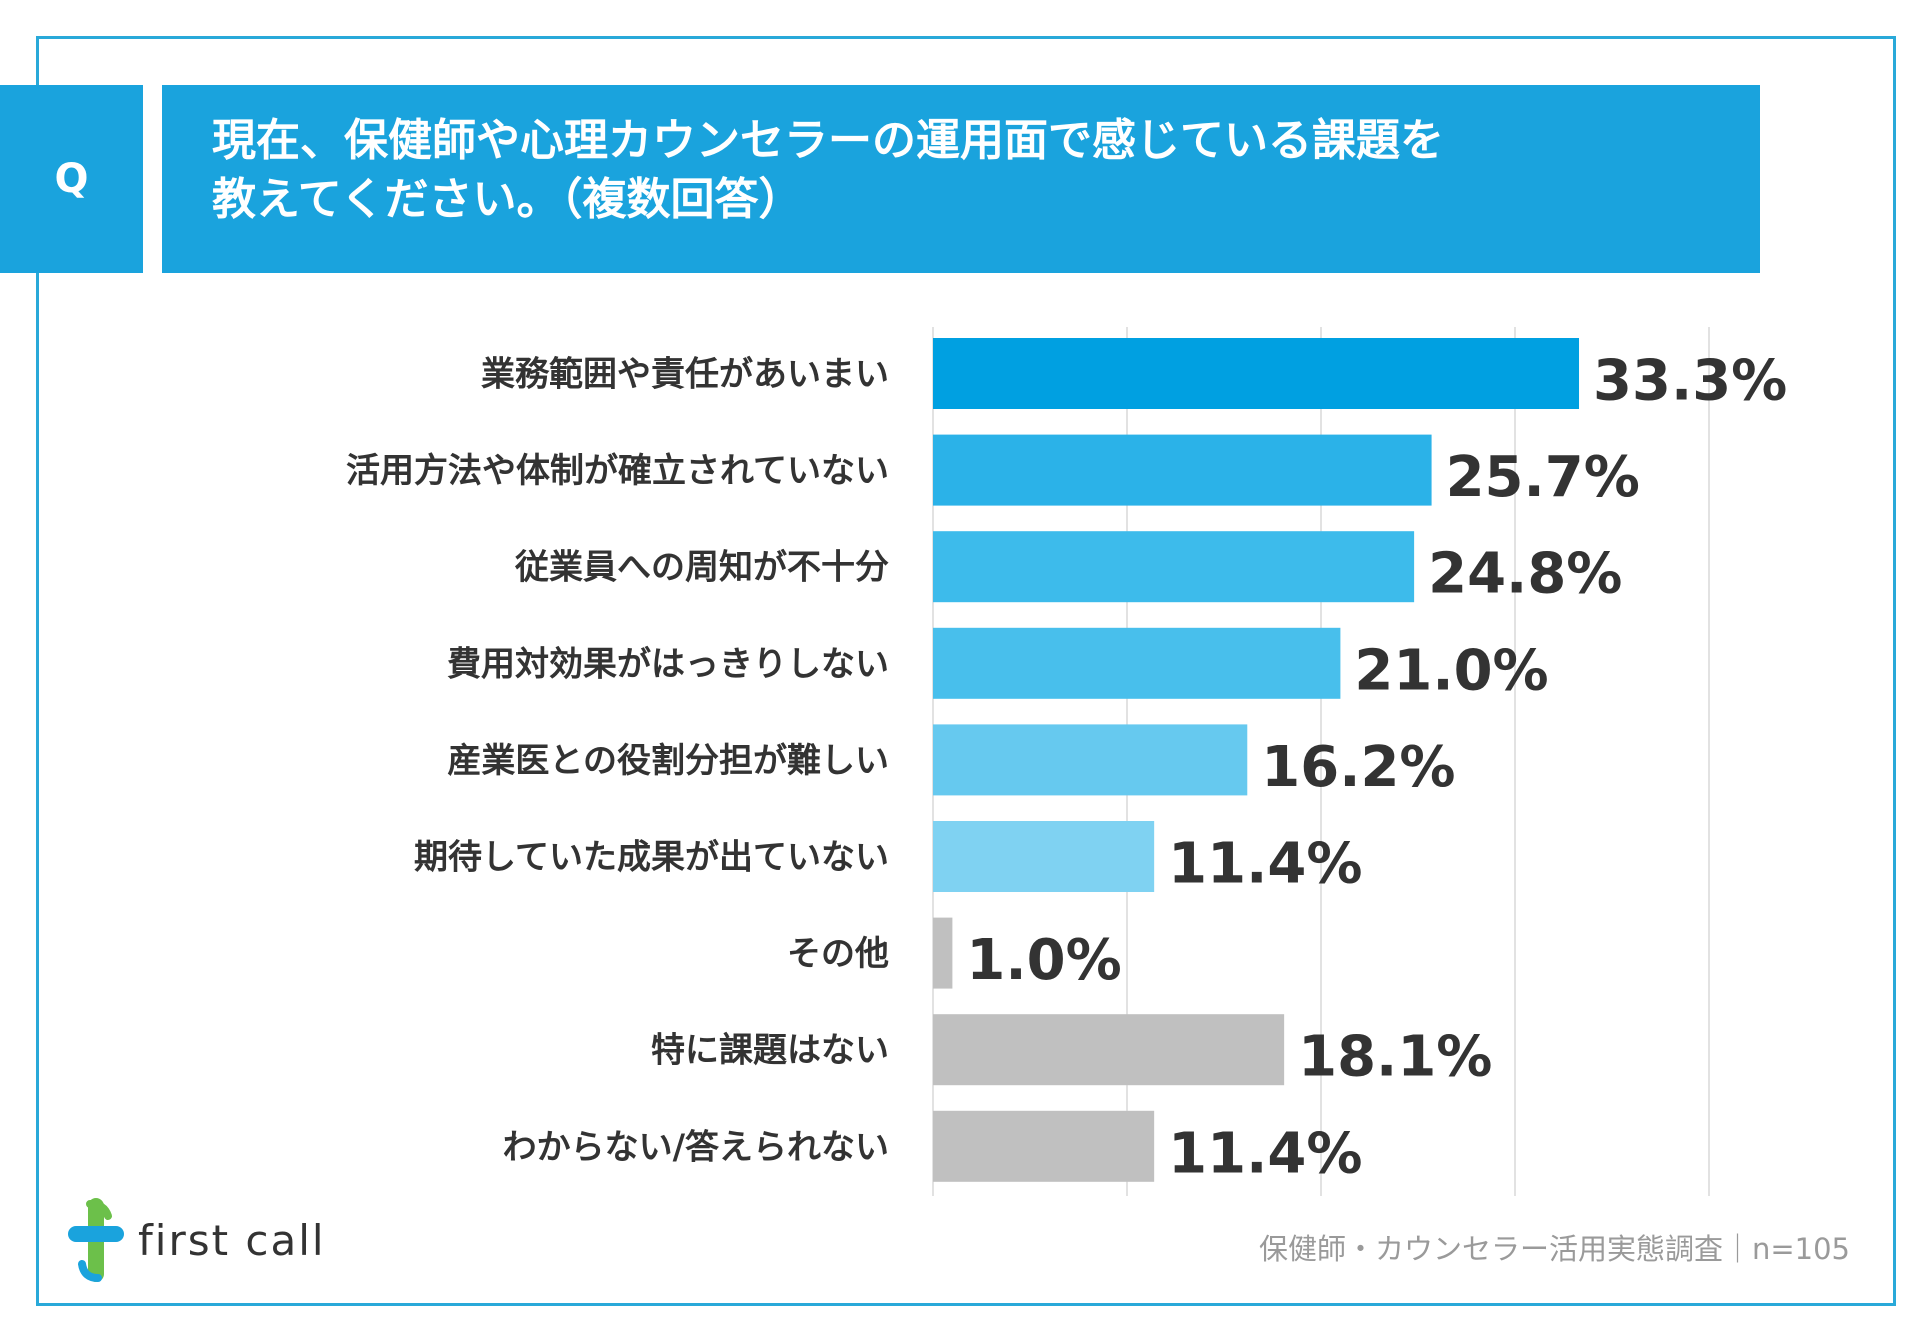 The width and height of the screenshot is (1920, 1329). What do you see at coordinates (1265, 864) in the screenshot?
I see `value-label-6: 11.4%` at bounding box center [1265, 864].